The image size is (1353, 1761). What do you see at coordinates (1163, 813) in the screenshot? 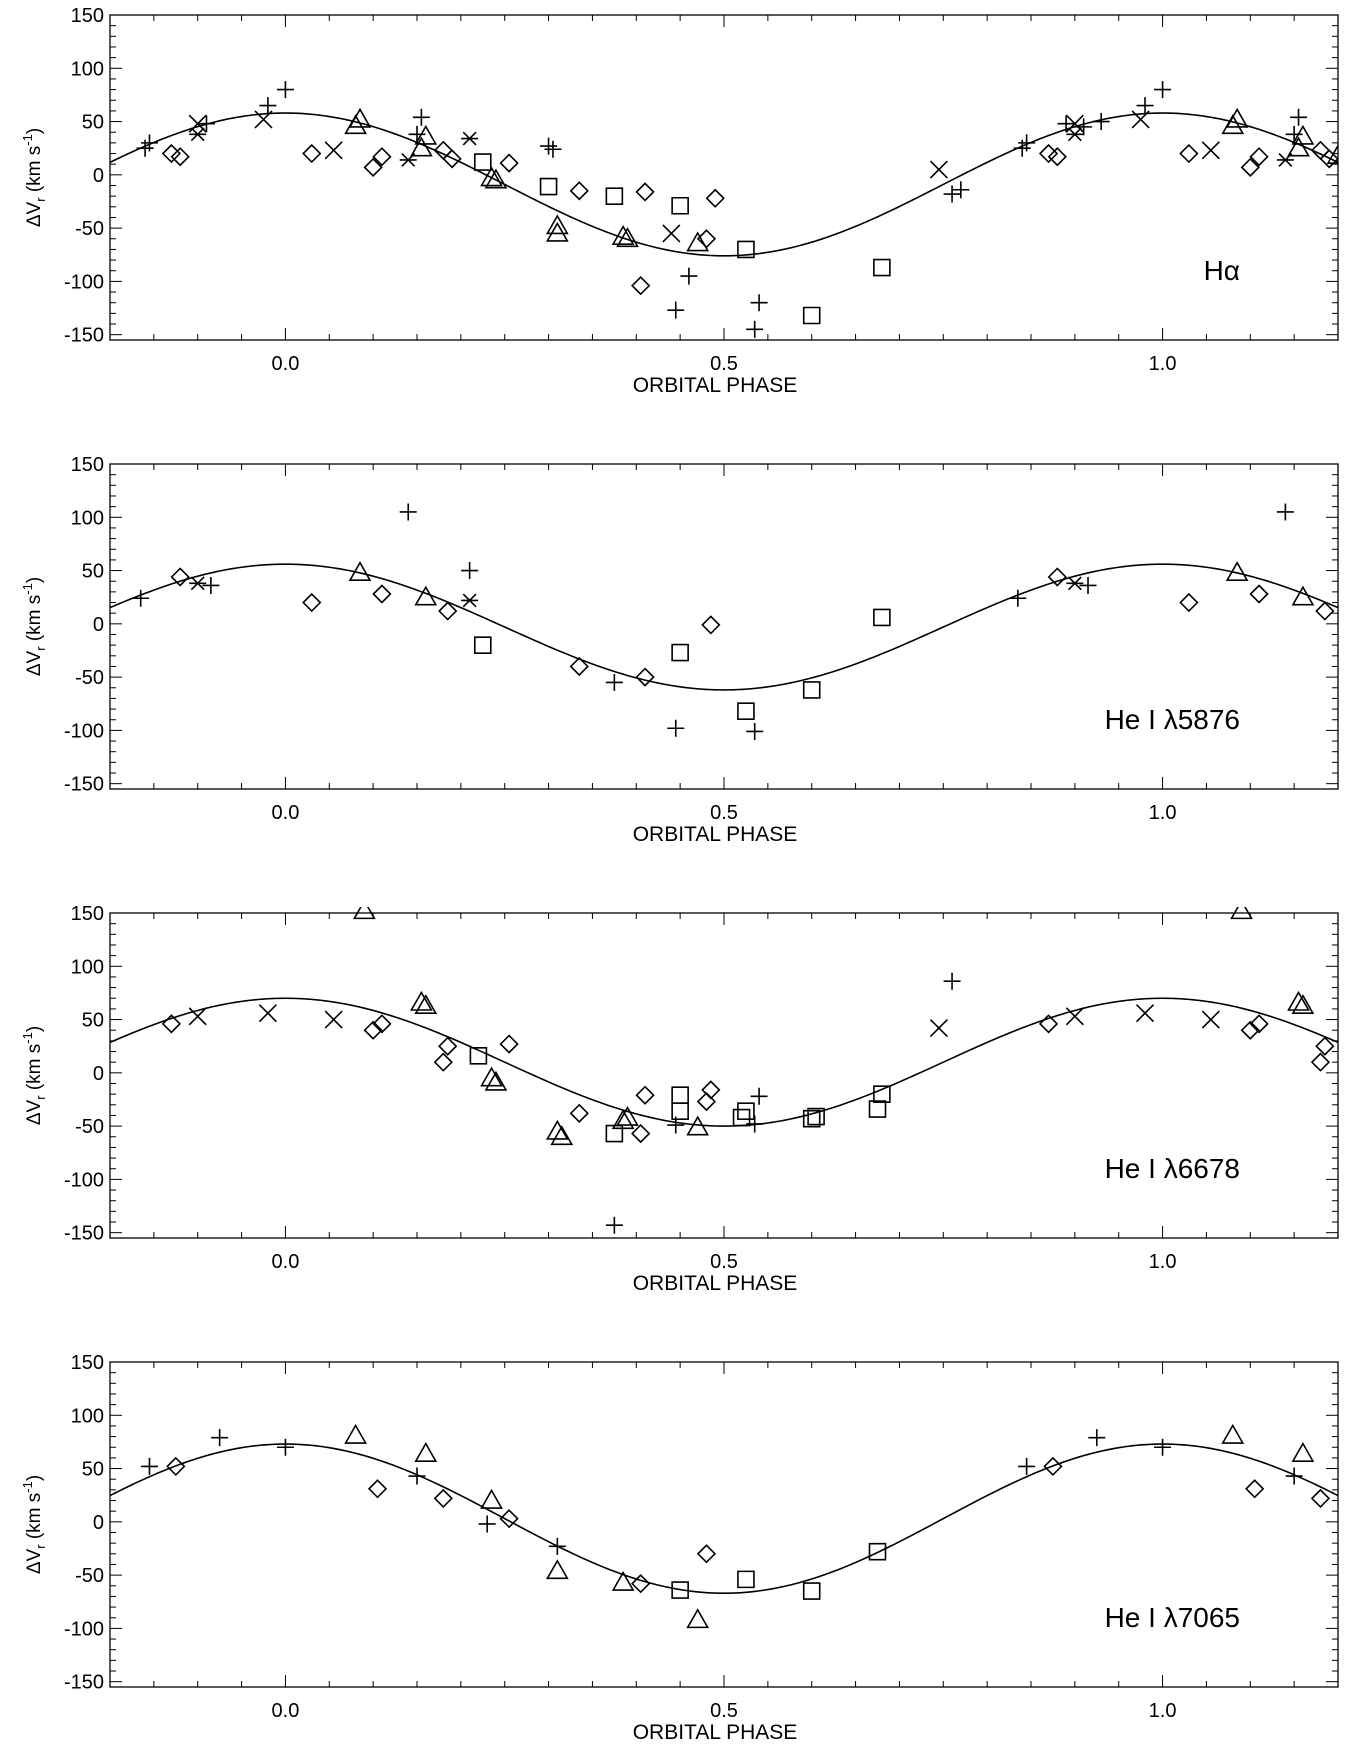
I see `x-tick-label: 1.0` at bounding box center [1163, 813].